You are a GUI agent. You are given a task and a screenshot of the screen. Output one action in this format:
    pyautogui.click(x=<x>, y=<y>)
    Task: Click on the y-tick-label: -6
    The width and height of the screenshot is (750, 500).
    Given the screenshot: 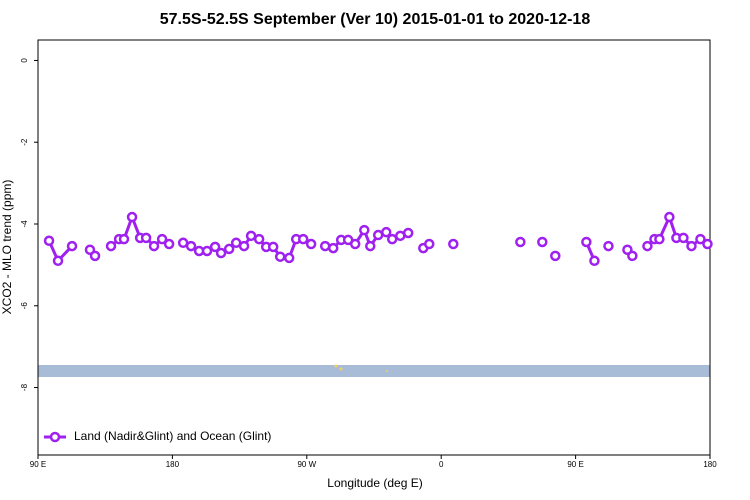 What is the action you would take?
    pyautogui.click(x=24, y=306)
    